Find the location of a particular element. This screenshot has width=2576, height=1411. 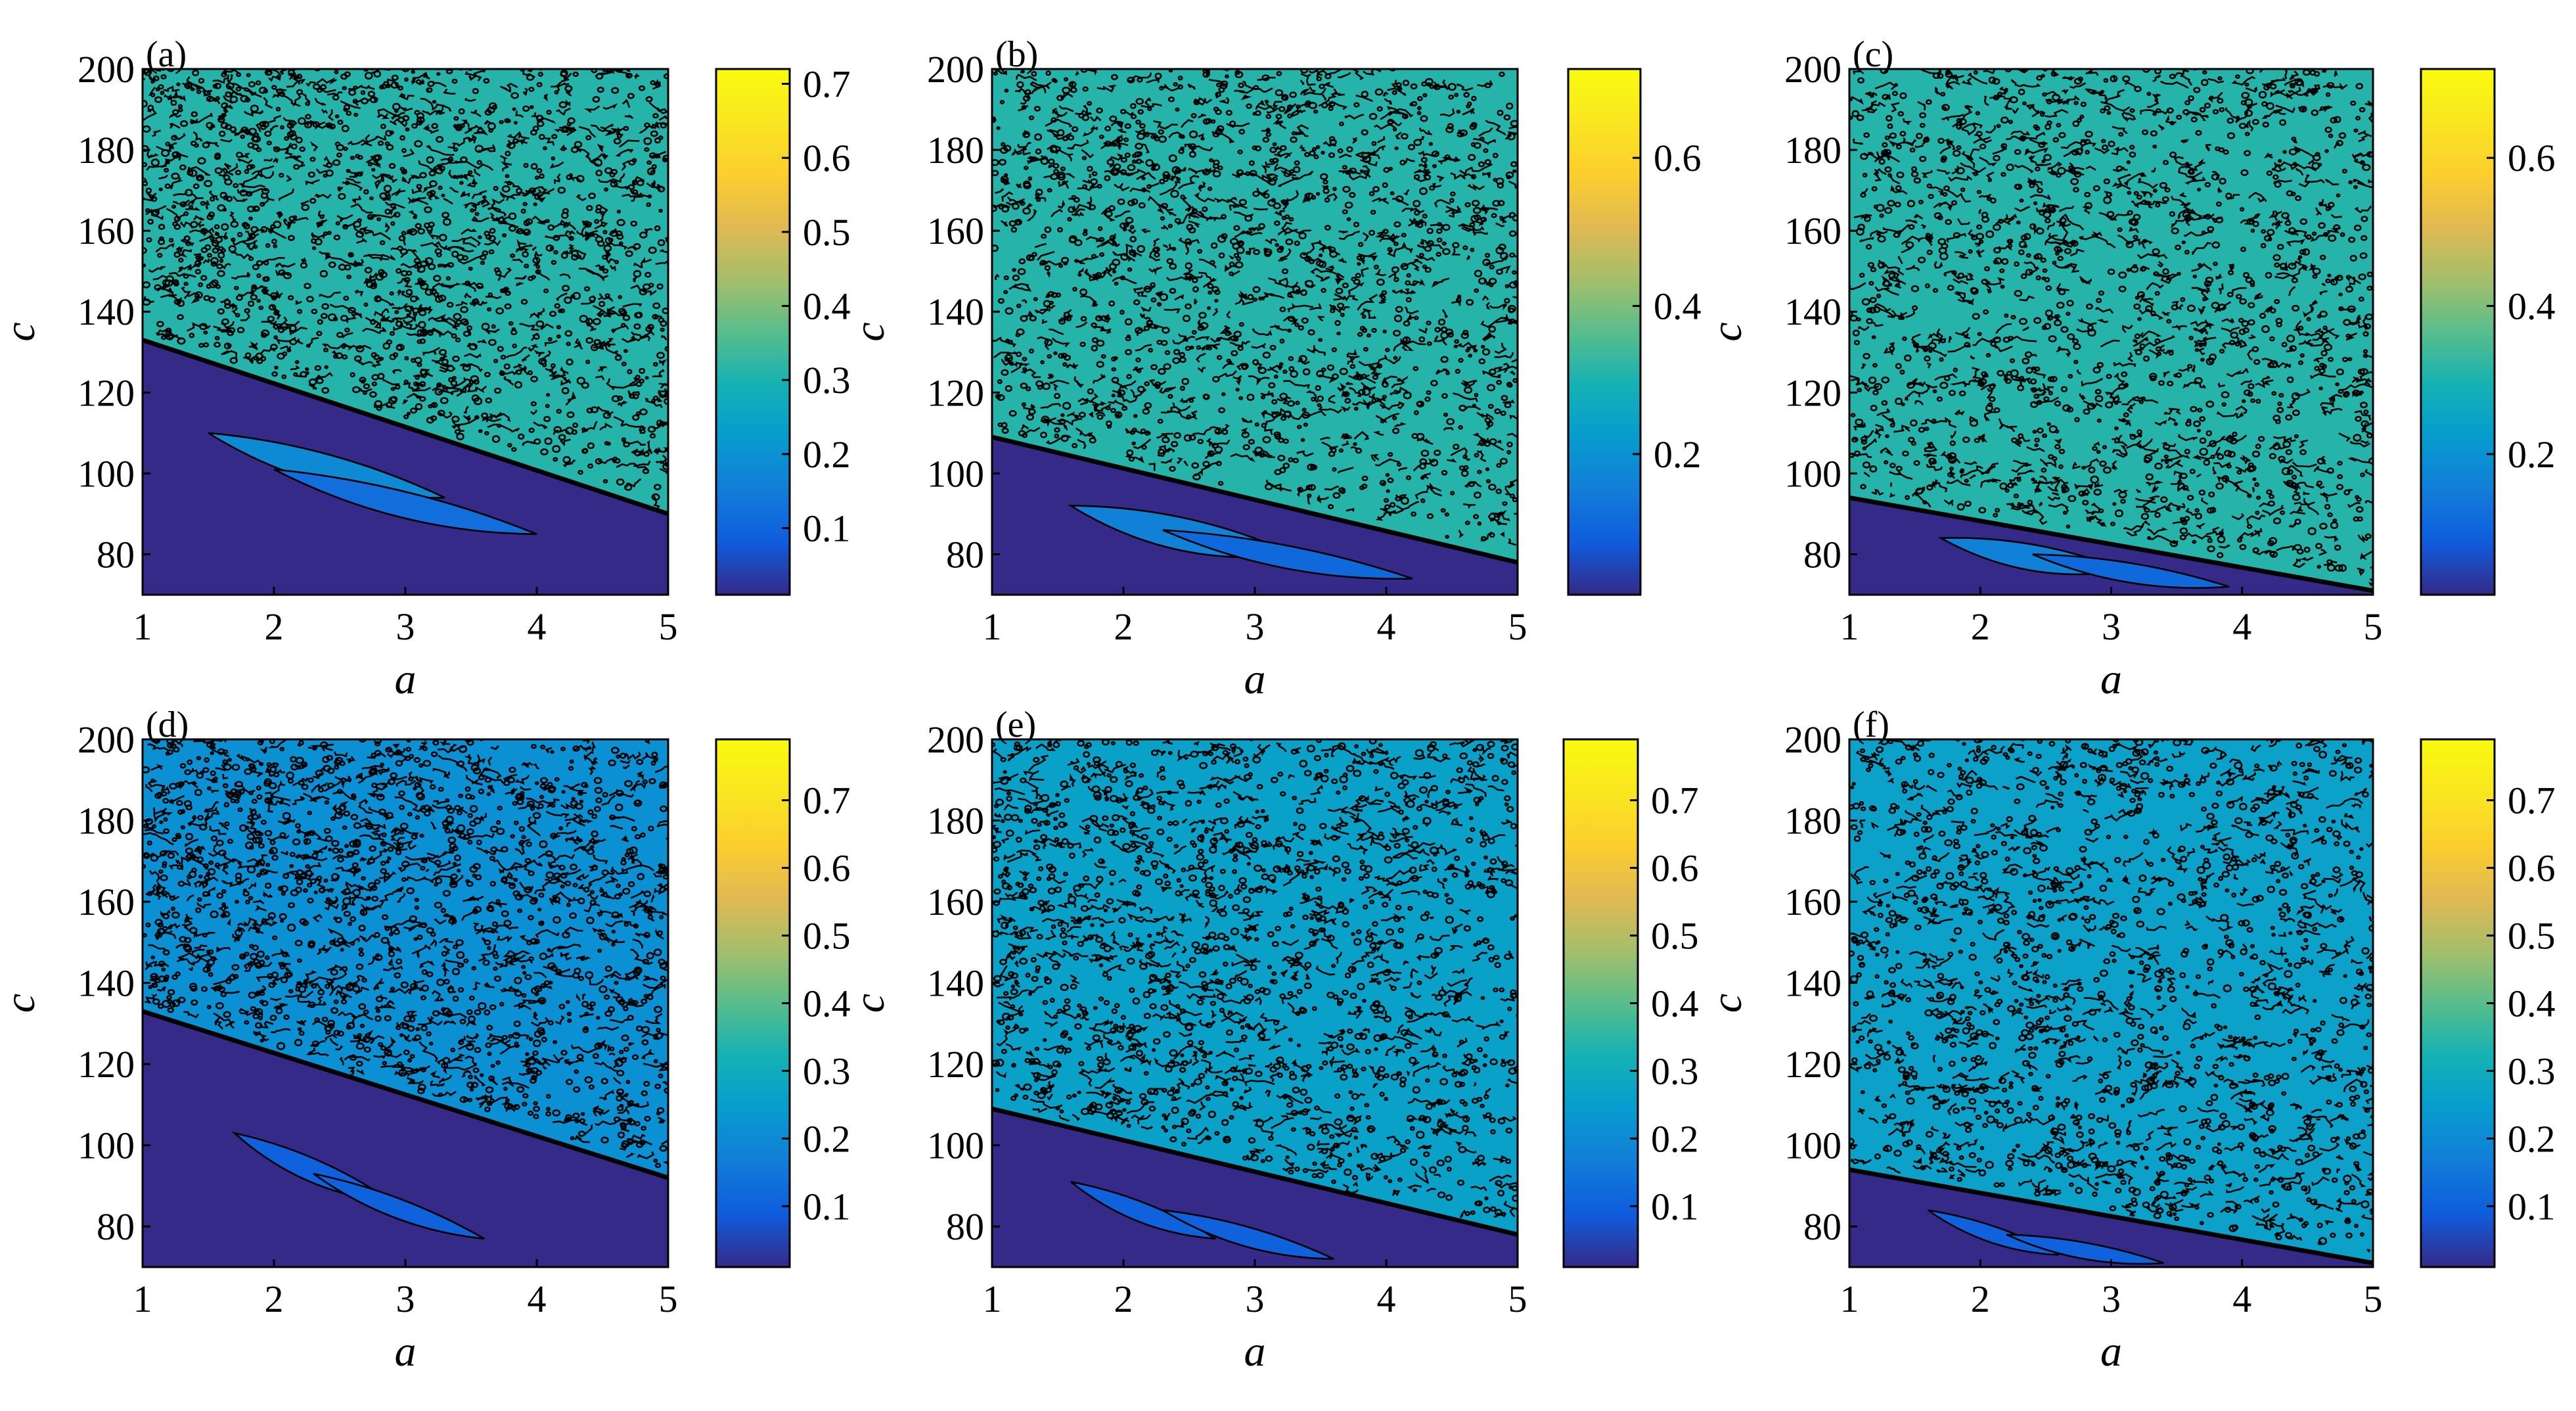

x-tick-label: 3 is located at coordinates (2111, 1299).